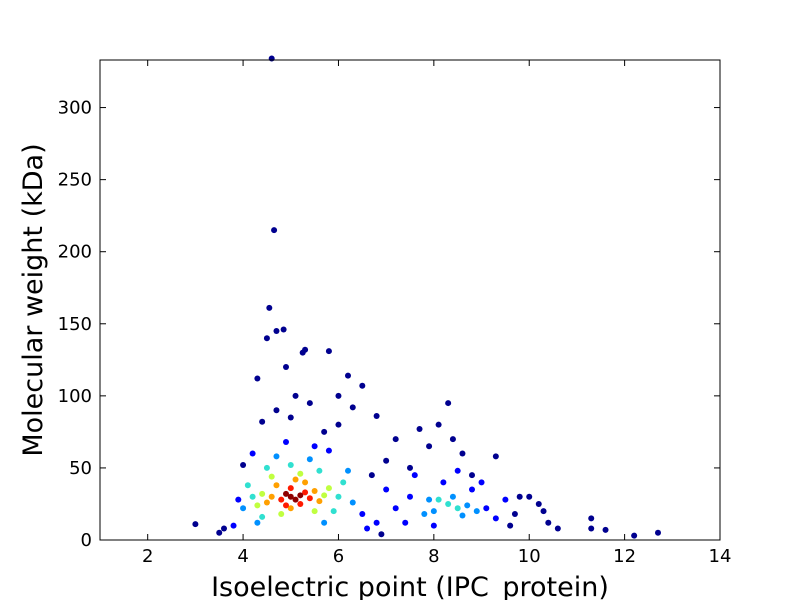 Image resolution: width=800 pixels, height=600 pixels. Describe the element at coordinates (338, 556) in the screenshot. I see `x-tick-label: 6` at that location.